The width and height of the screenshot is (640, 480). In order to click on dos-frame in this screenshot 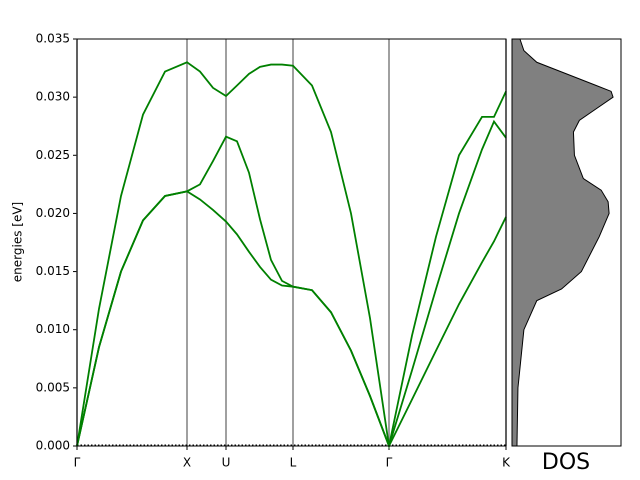, I will do `click(566, 242)`.